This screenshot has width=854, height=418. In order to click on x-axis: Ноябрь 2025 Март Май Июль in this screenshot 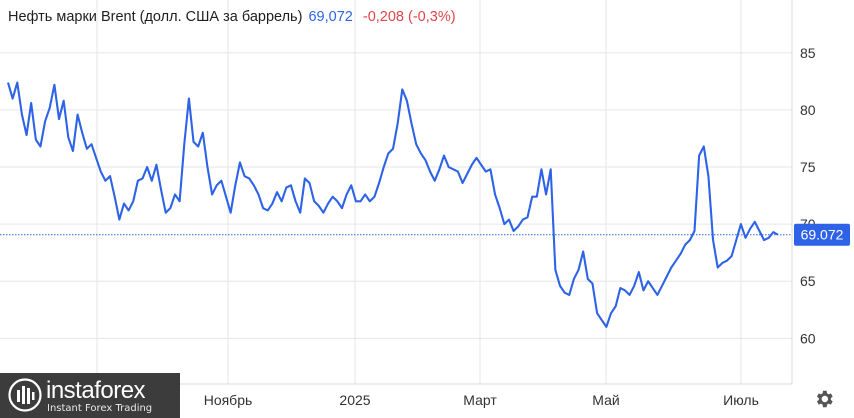, I will do `click(481, 400)`.